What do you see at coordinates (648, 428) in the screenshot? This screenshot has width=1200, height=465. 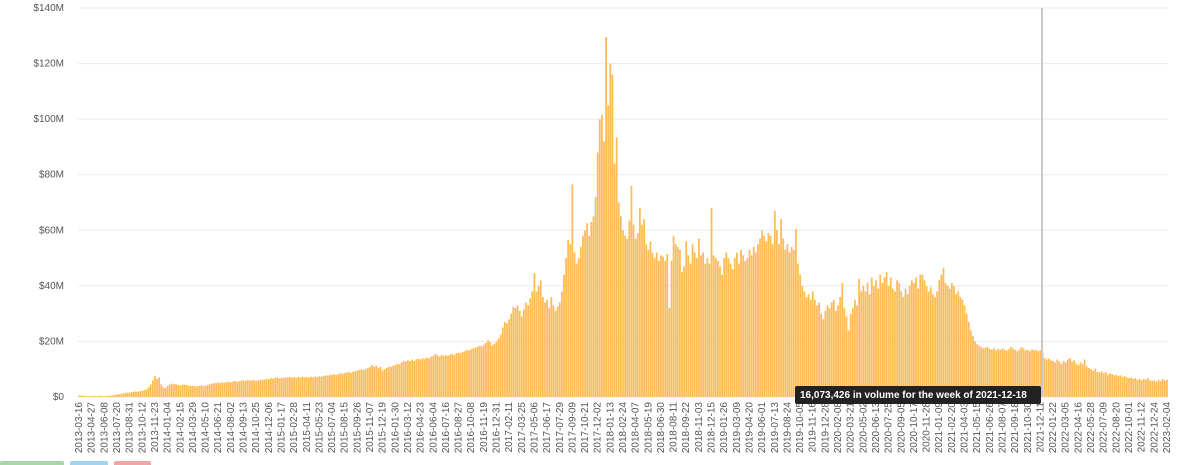 I see `x-tick-label: 2018-05-19` at bounding box center [648, 428].